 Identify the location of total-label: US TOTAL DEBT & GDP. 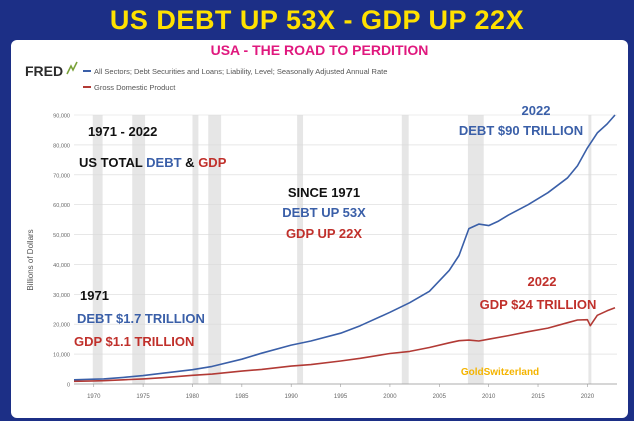
(153, 162).